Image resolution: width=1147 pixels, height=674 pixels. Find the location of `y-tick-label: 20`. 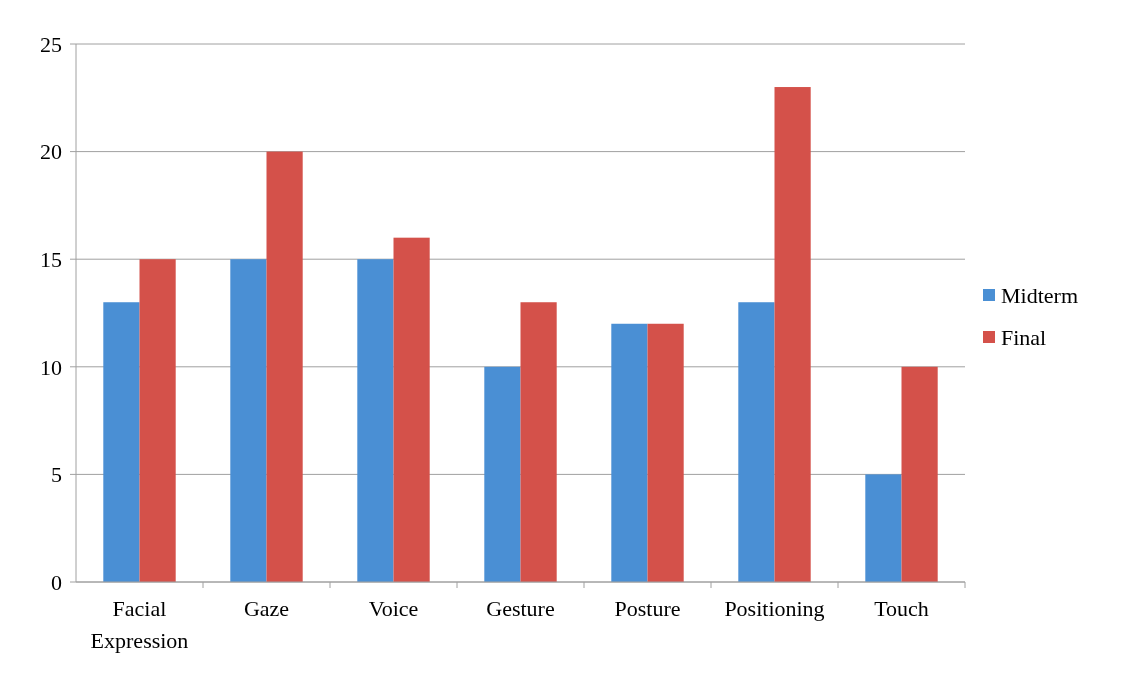

y-tick-label: 20 is located at coordinates (51, 152).